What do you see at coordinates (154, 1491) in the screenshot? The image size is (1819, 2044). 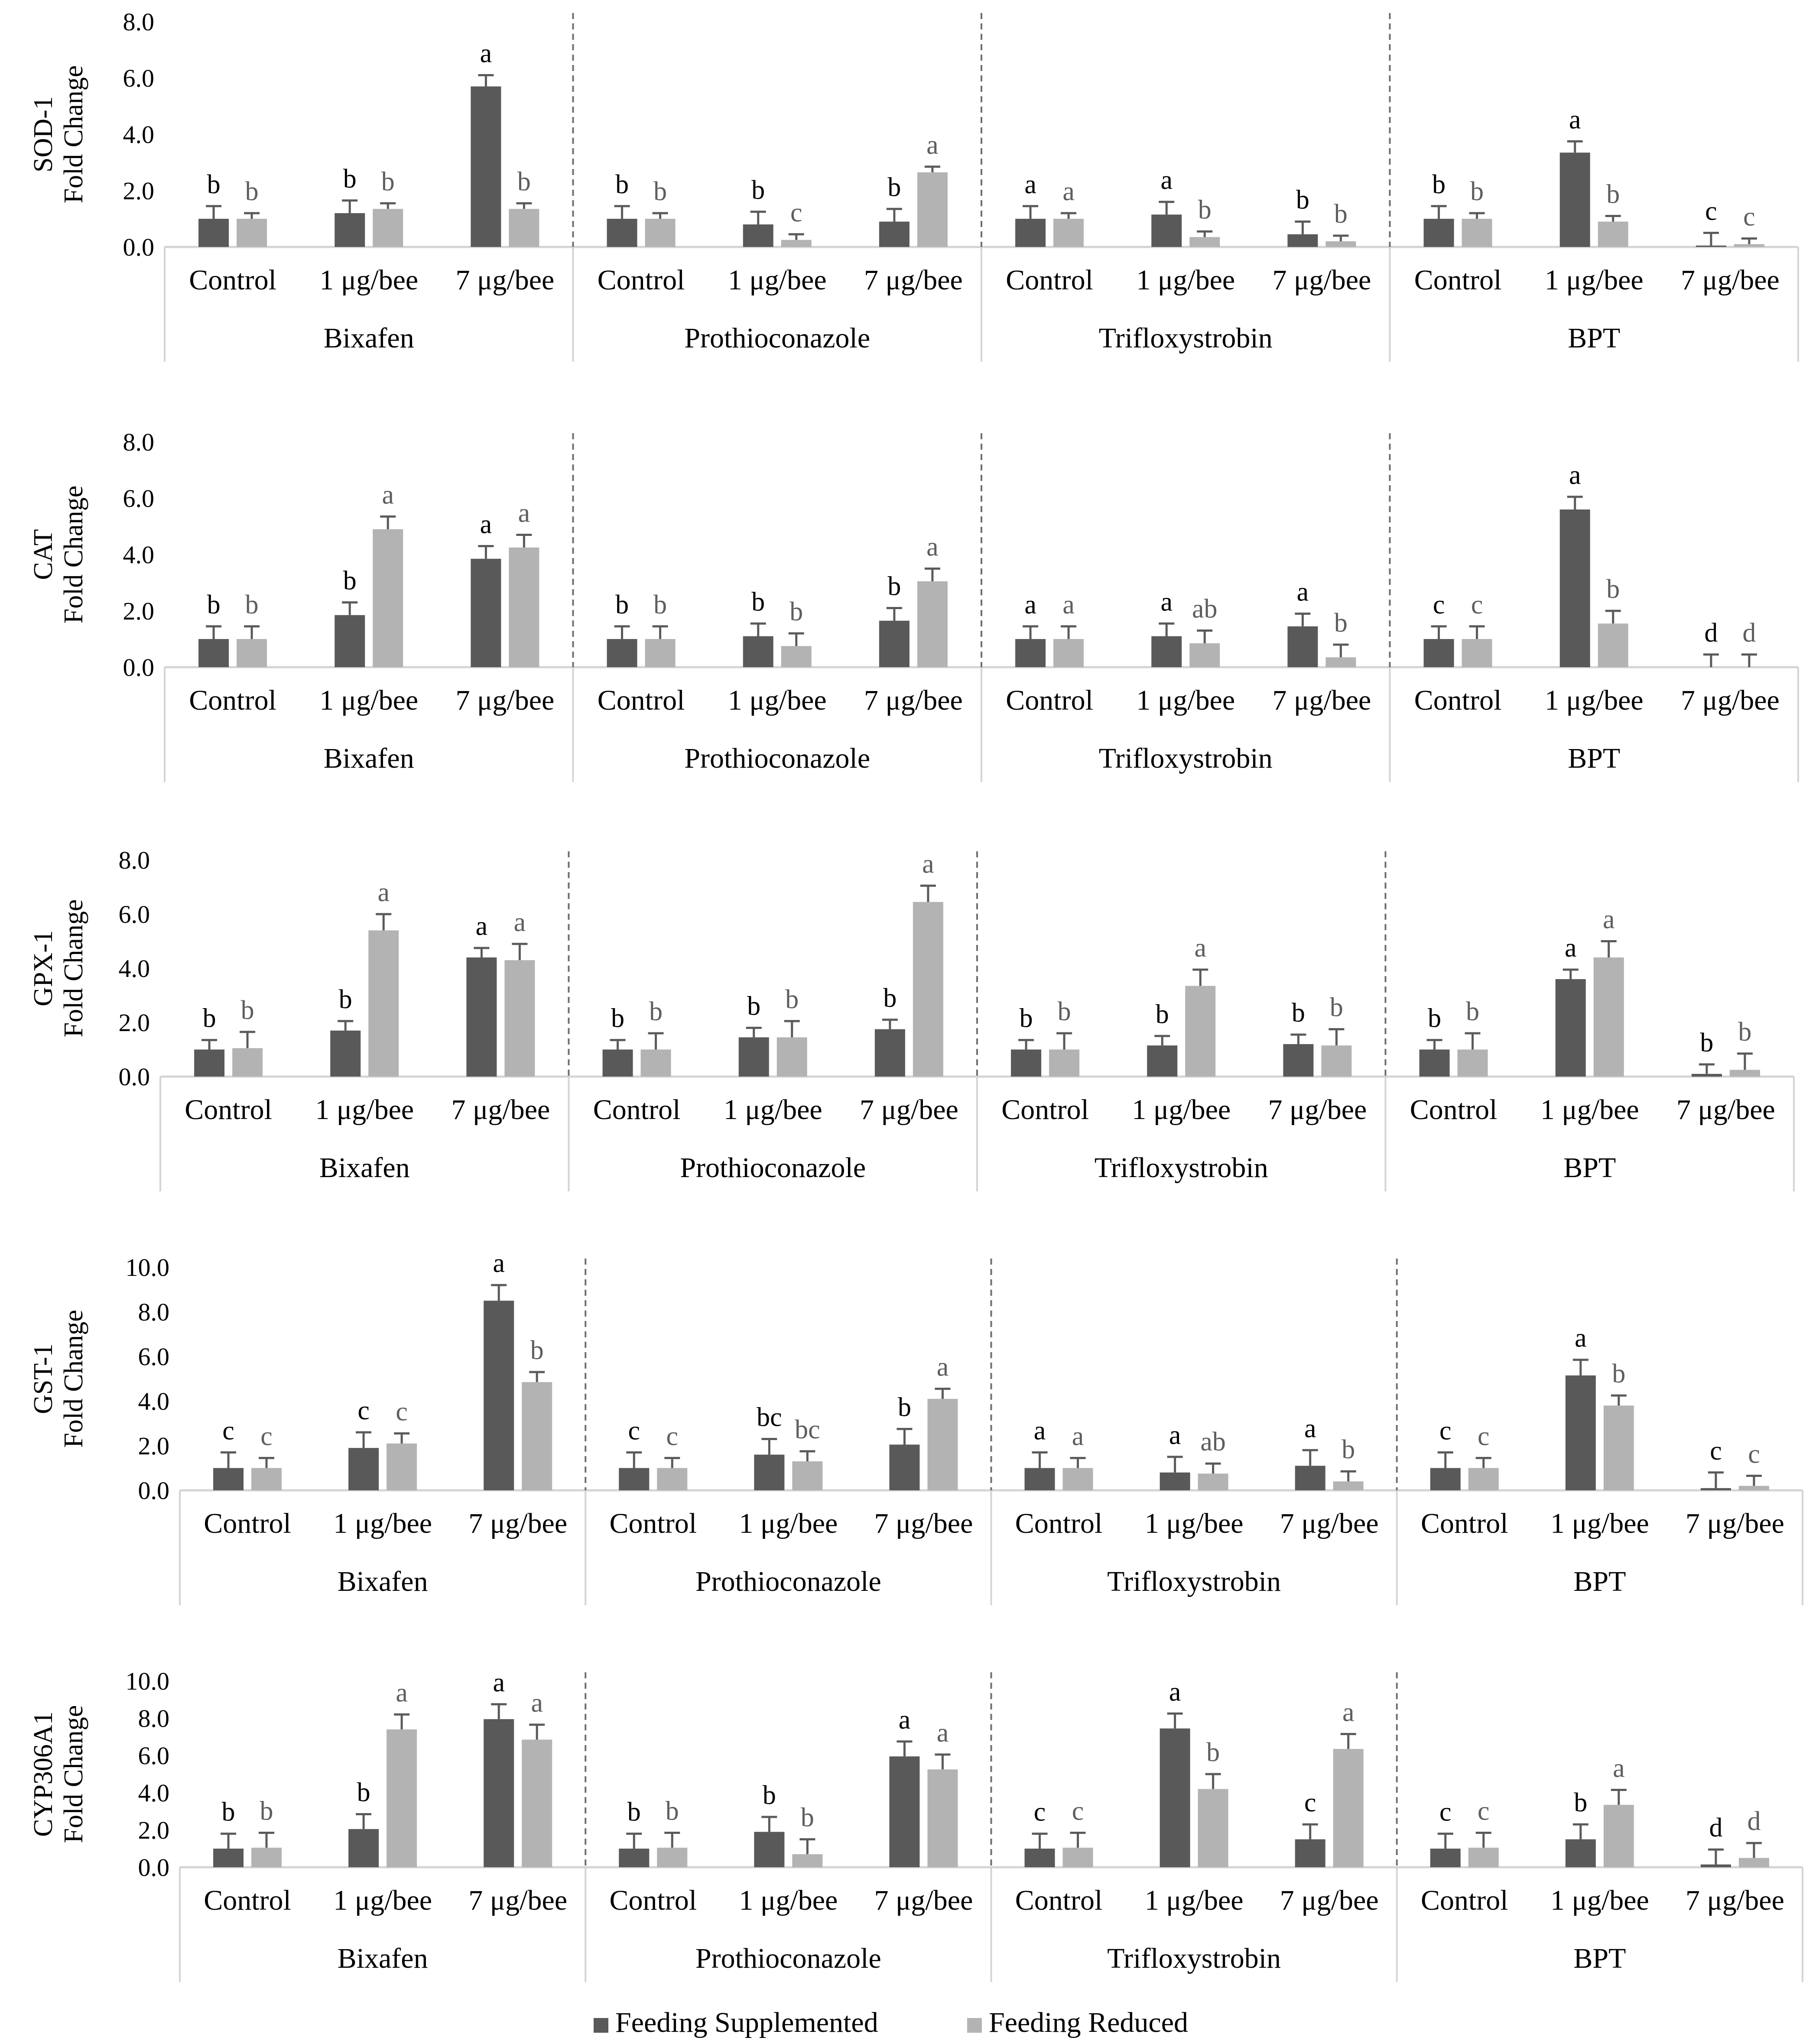 I see `y-tick-label: 0.0` at bounding box center [154, 1491].